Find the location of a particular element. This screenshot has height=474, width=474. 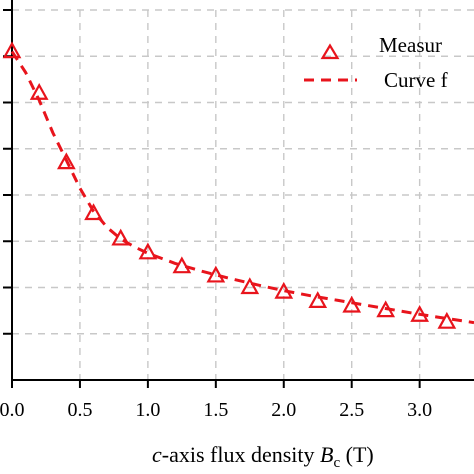

x-tick-label: 3.0 is located at coordinates (419, 410).